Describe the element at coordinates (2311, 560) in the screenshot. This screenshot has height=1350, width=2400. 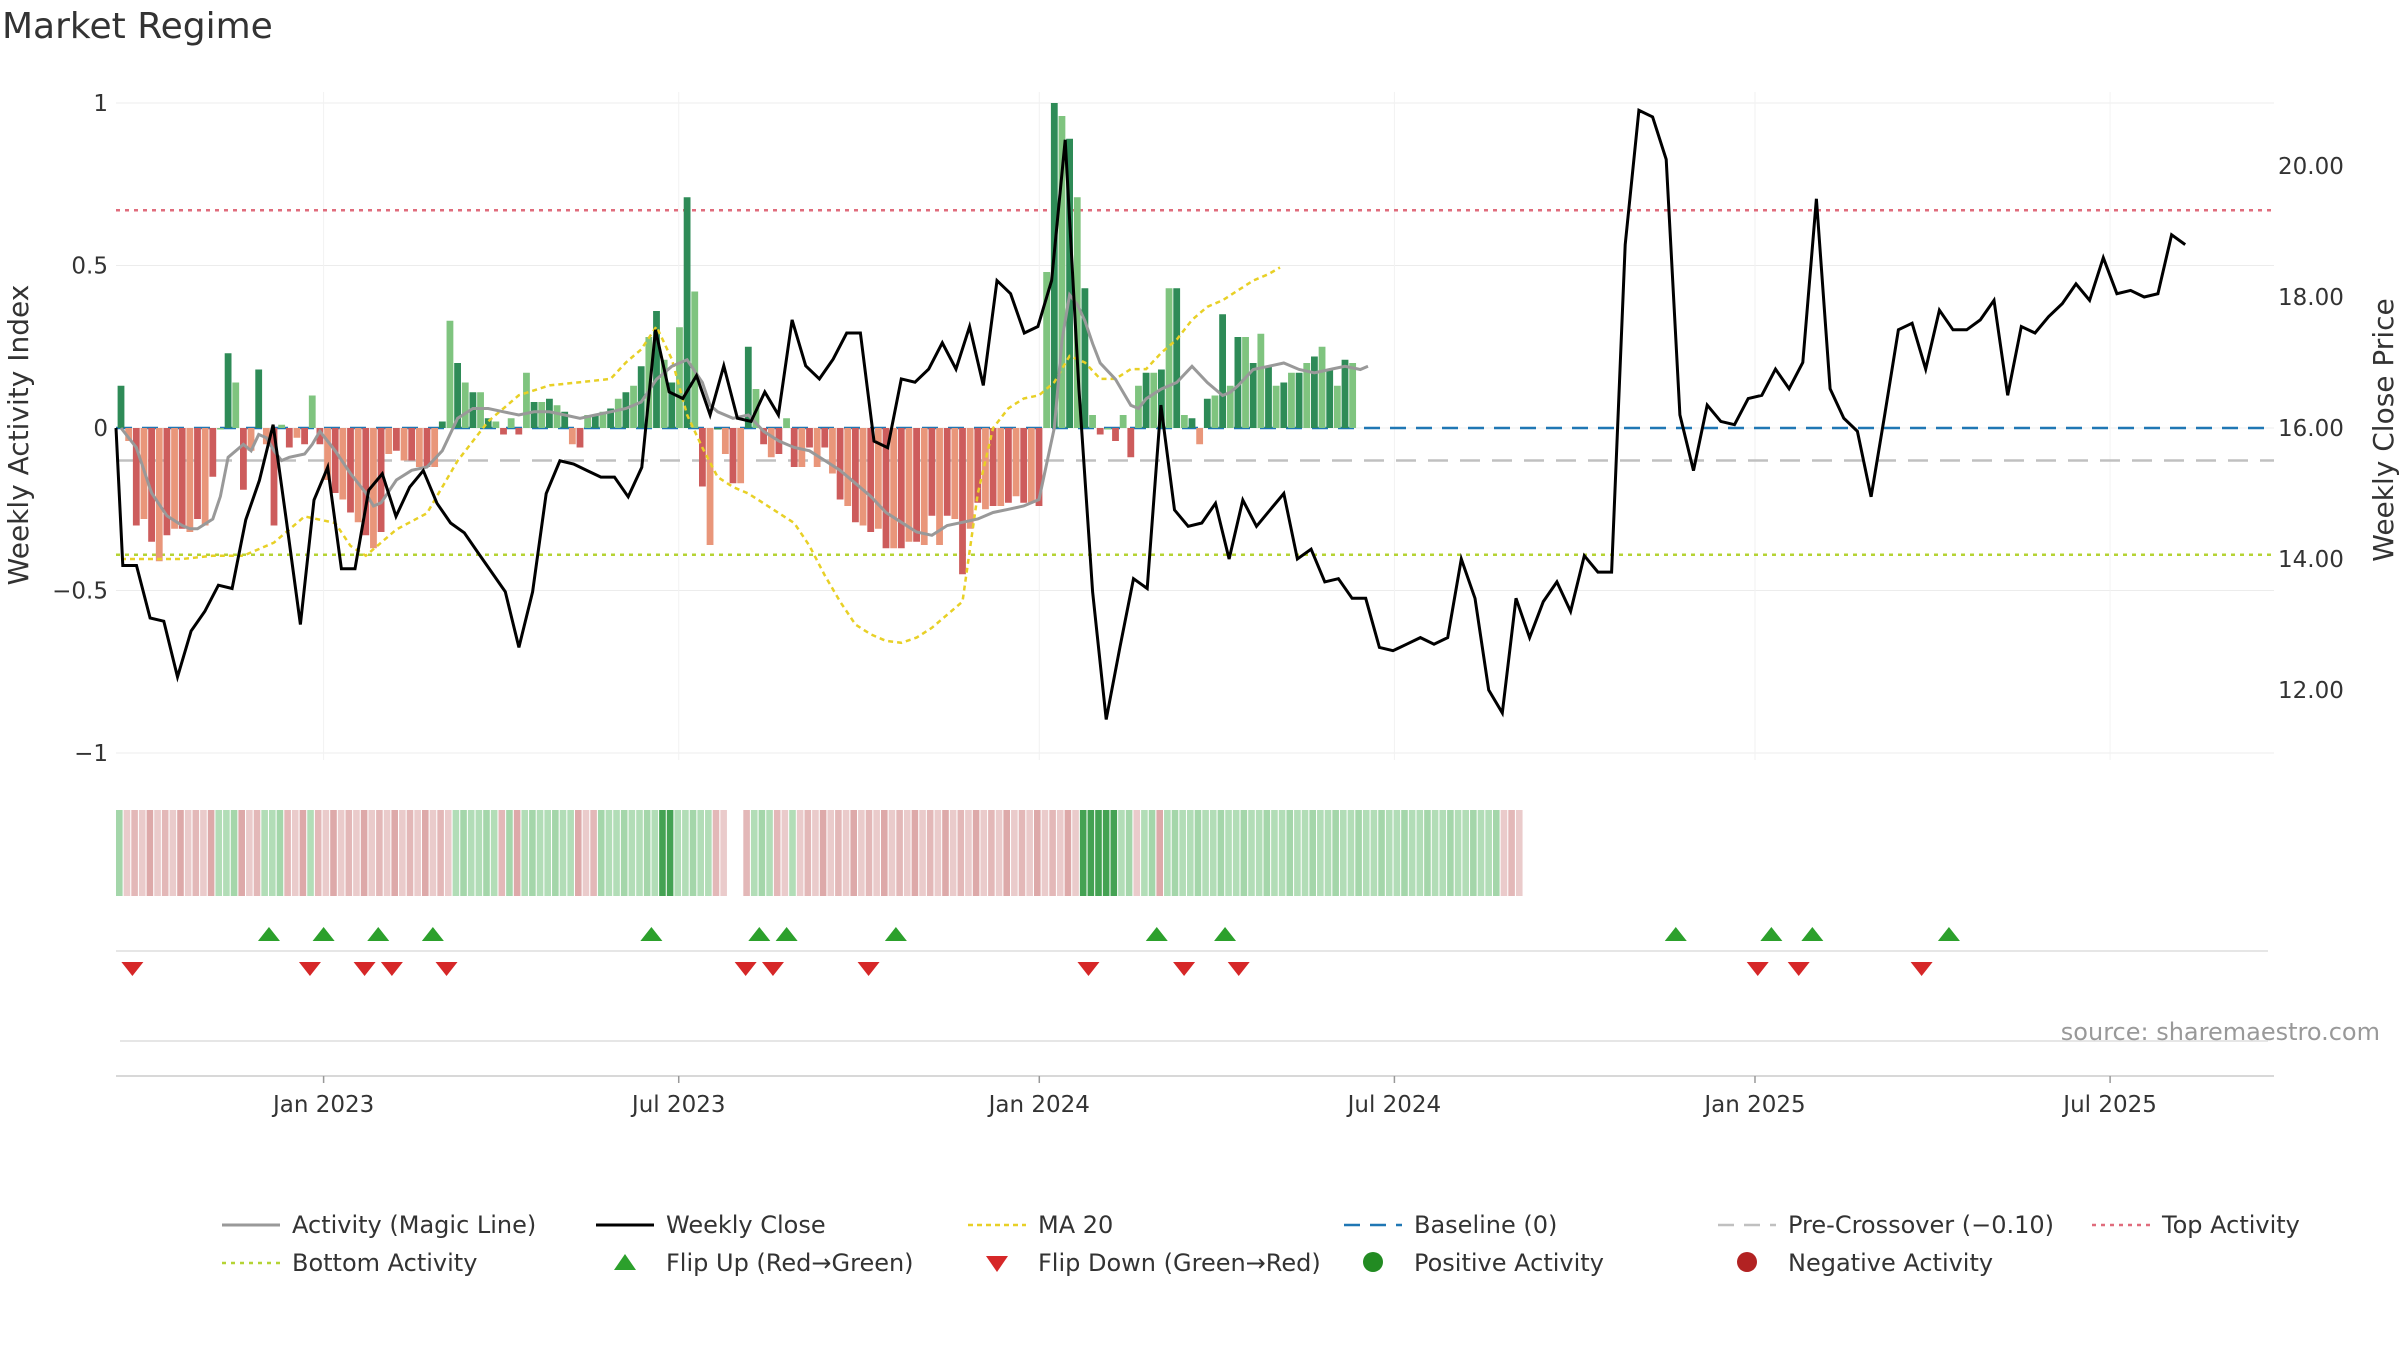
I see `y-right-tick-label: 14.00` at that location.